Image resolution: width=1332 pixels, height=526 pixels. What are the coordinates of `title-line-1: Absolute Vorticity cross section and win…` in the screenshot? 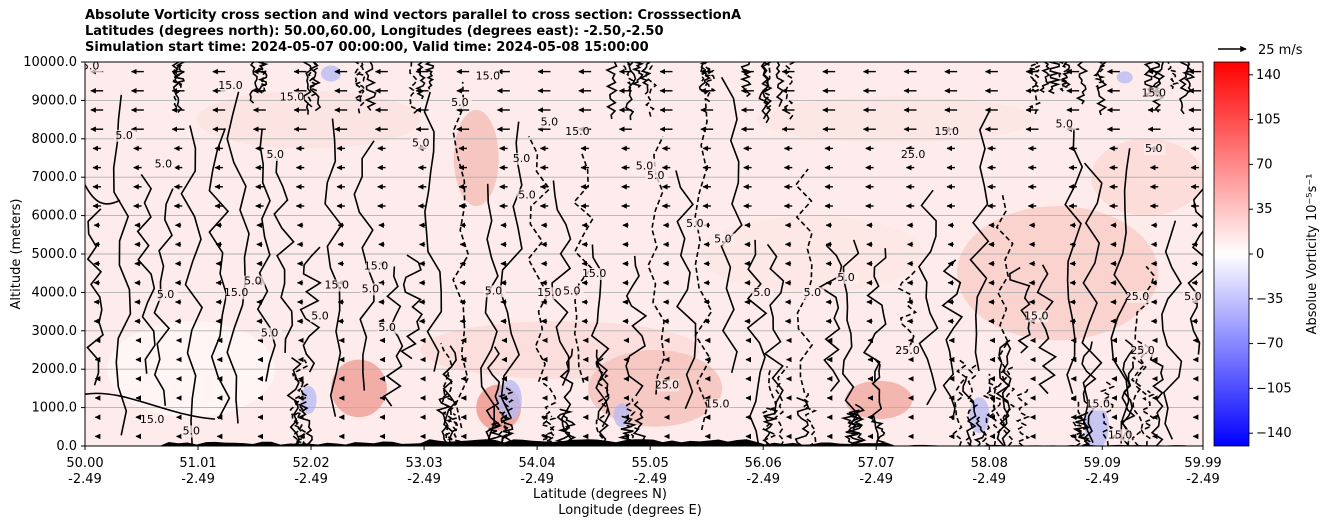 It's located at (413, 15).